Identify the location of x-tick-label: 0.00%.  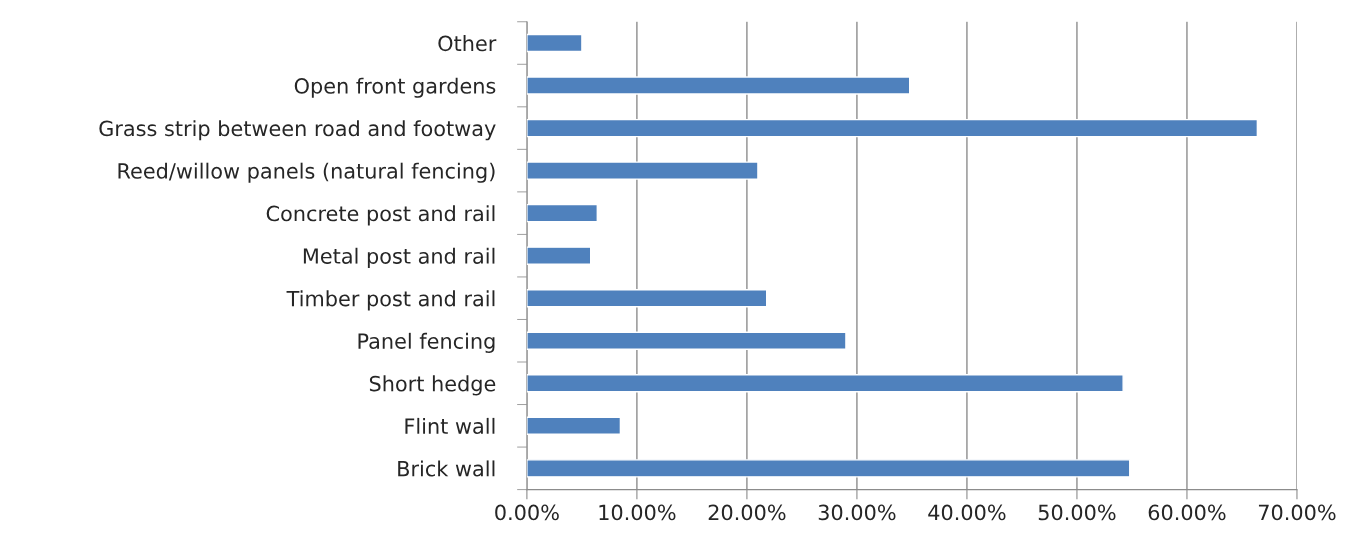
(527, 512).